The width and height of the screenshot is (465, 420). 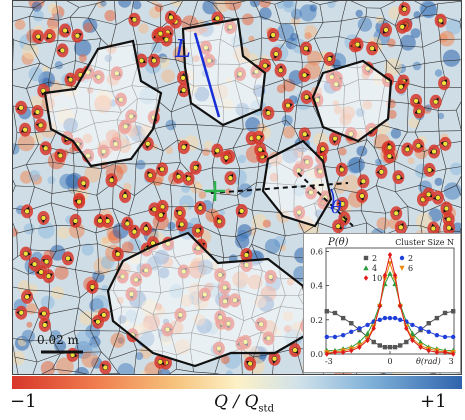 What do you see at coordinates (424, 242) in the screenshot?
I see `legend-title: Cluster Size N` at bounding box center [424, 242].